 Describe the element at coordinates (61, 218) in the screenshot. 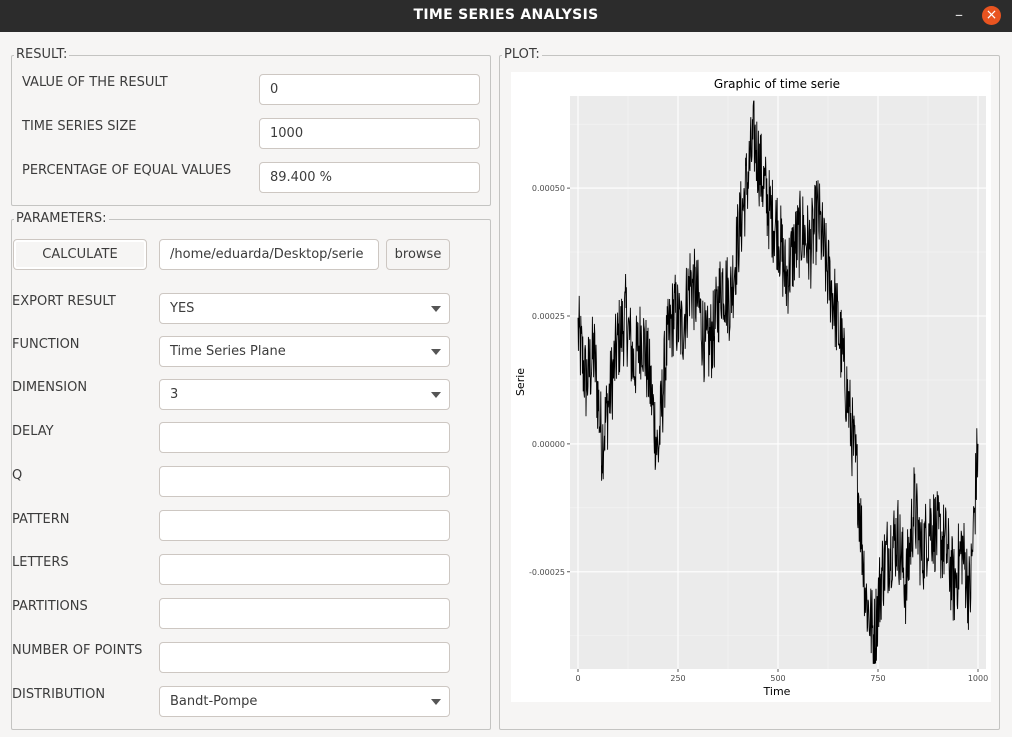

I see `parameters-group-title: PARAMETERS:` at that location.